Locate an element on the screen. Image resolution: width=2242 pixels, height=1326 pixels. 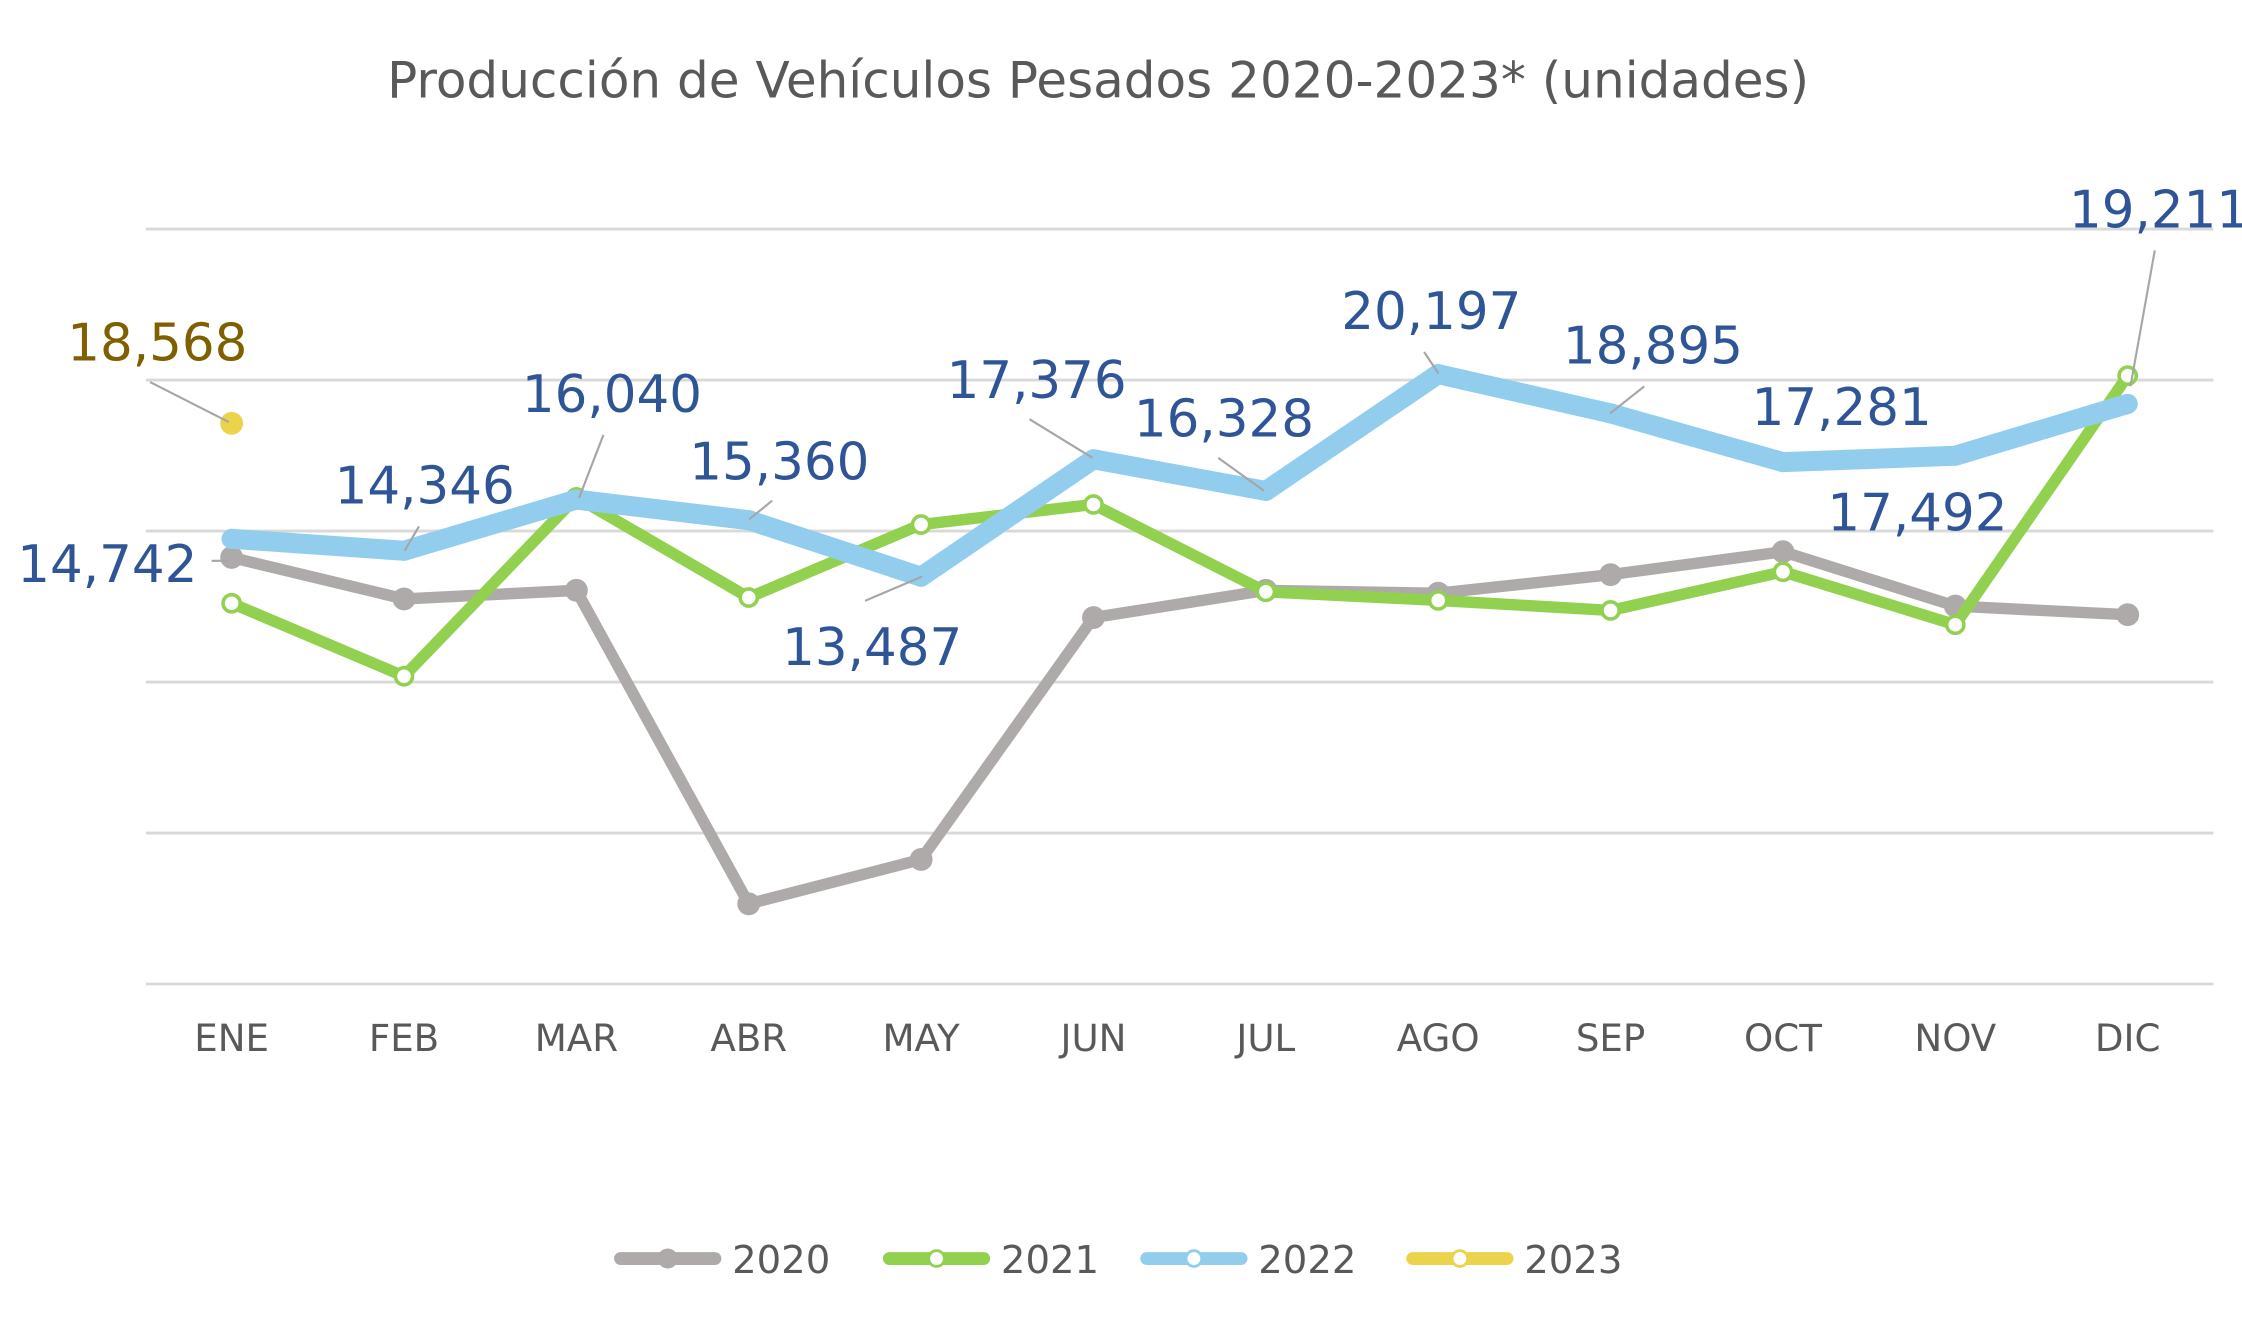
x-tick-label: SEP is located at coordinates (1610, 1038).